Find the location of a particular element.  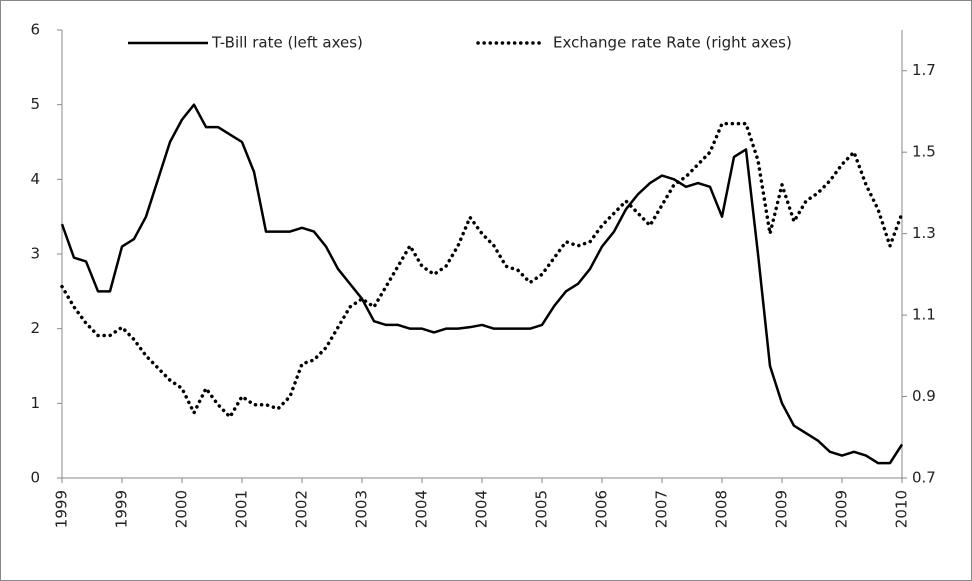

legend-label: T-Bill rate (left axes) is located at coordinates (287, 43).